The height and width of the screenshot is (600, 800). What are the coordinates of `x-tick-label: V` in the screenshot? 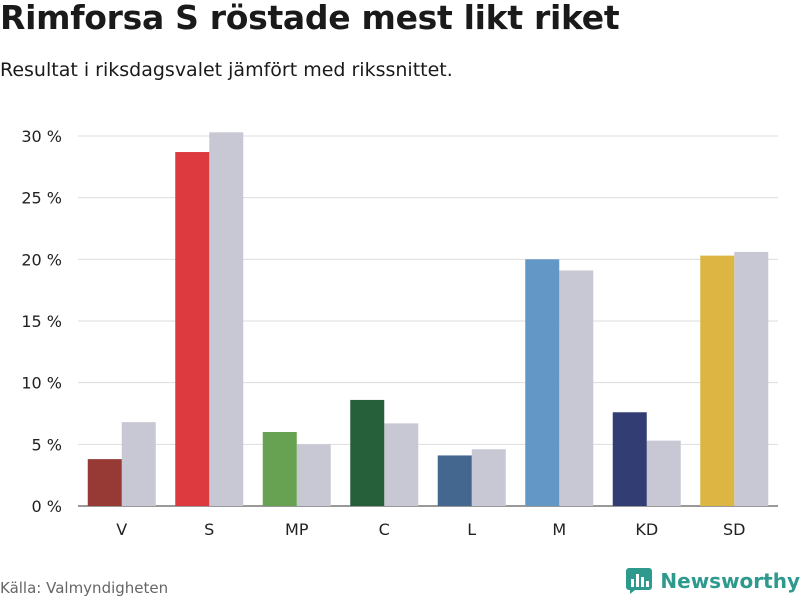 It's located at (121, 529).